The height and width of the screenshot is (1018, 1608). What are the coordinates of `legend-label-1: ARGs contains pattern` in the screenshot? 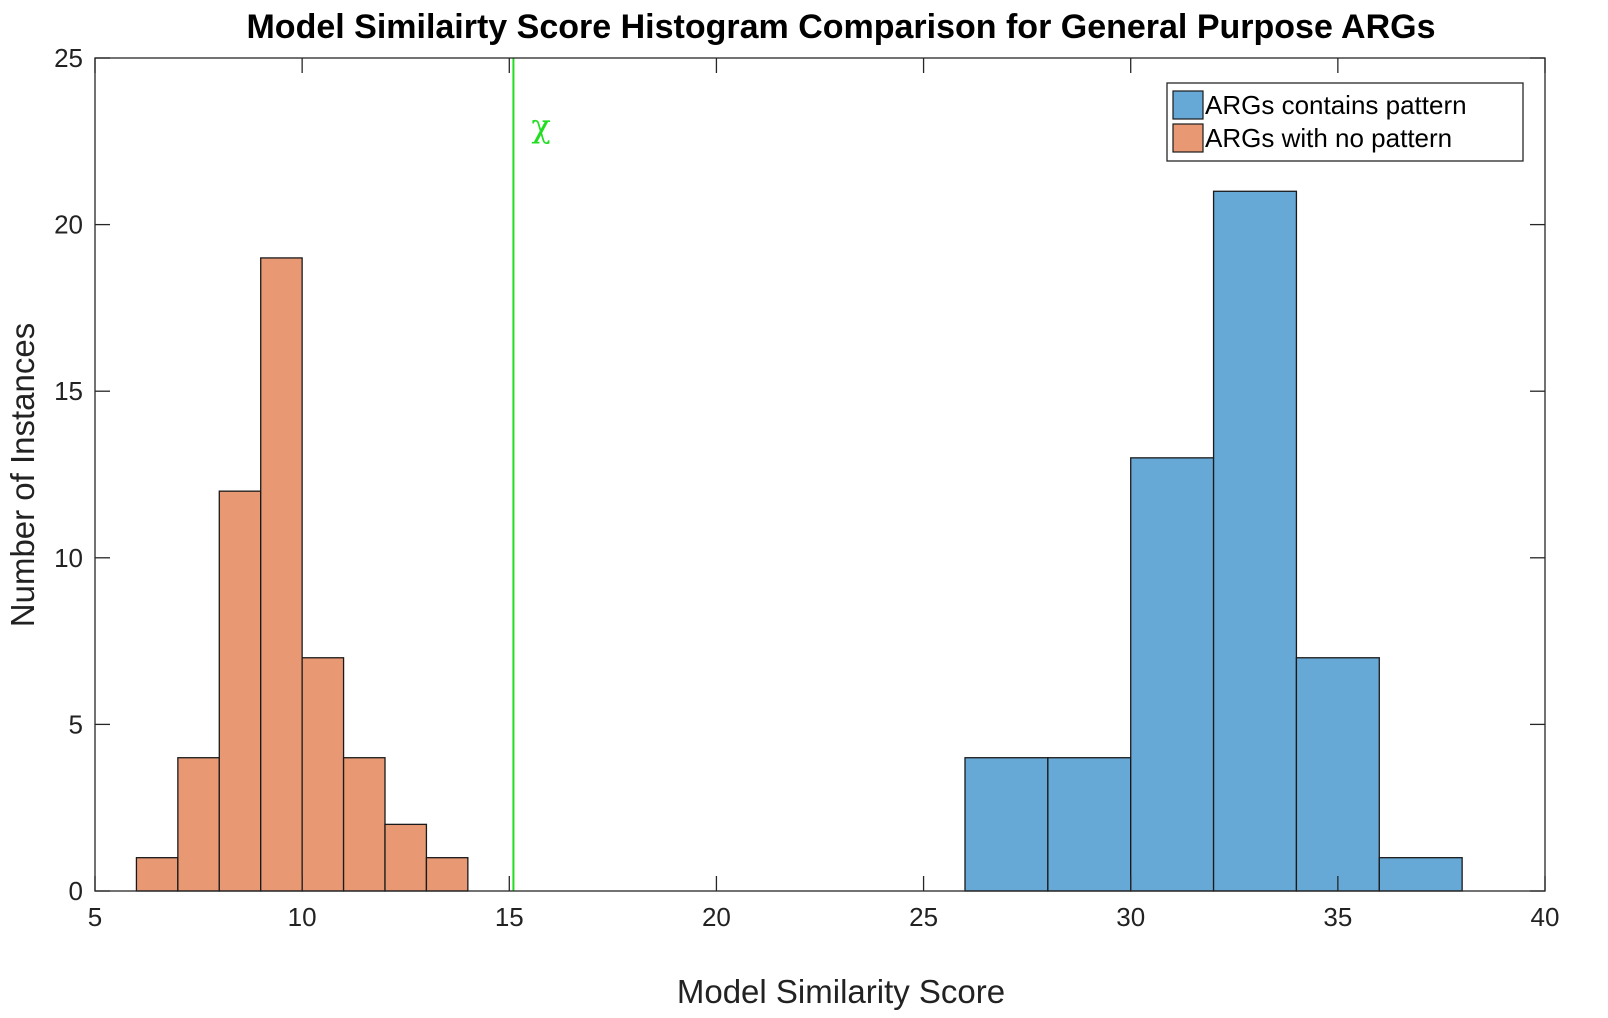 It's located at (1336, 105).